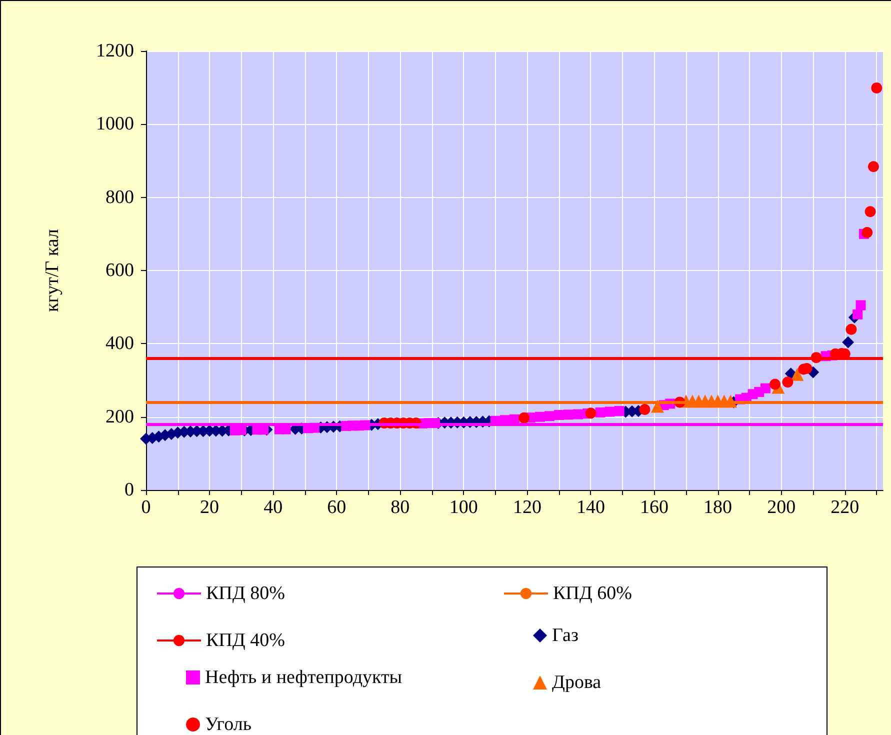  I want to click on x-tick-label: 0, so click(146, 507).